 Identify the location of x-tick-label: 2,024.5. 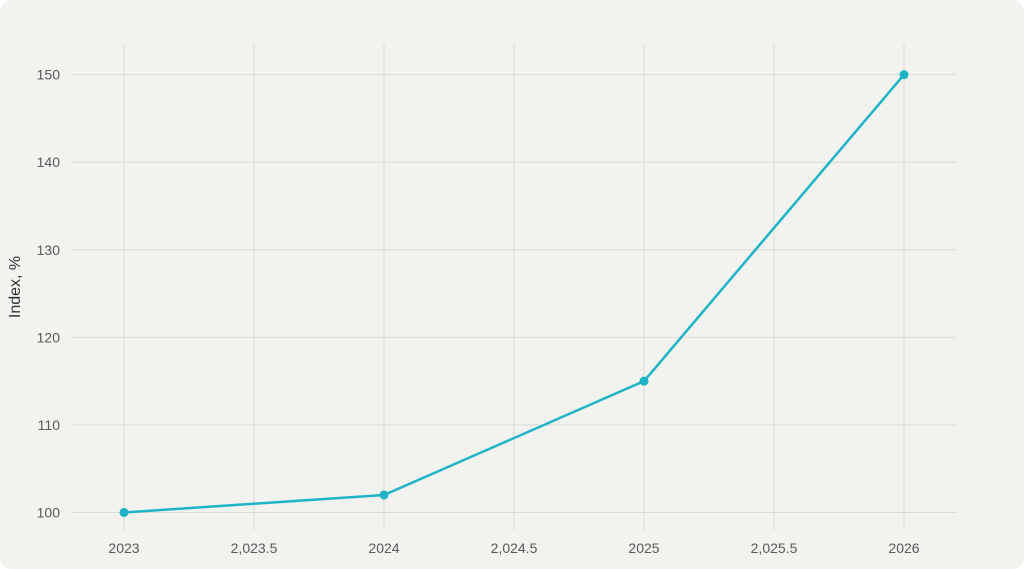
(514, 548).